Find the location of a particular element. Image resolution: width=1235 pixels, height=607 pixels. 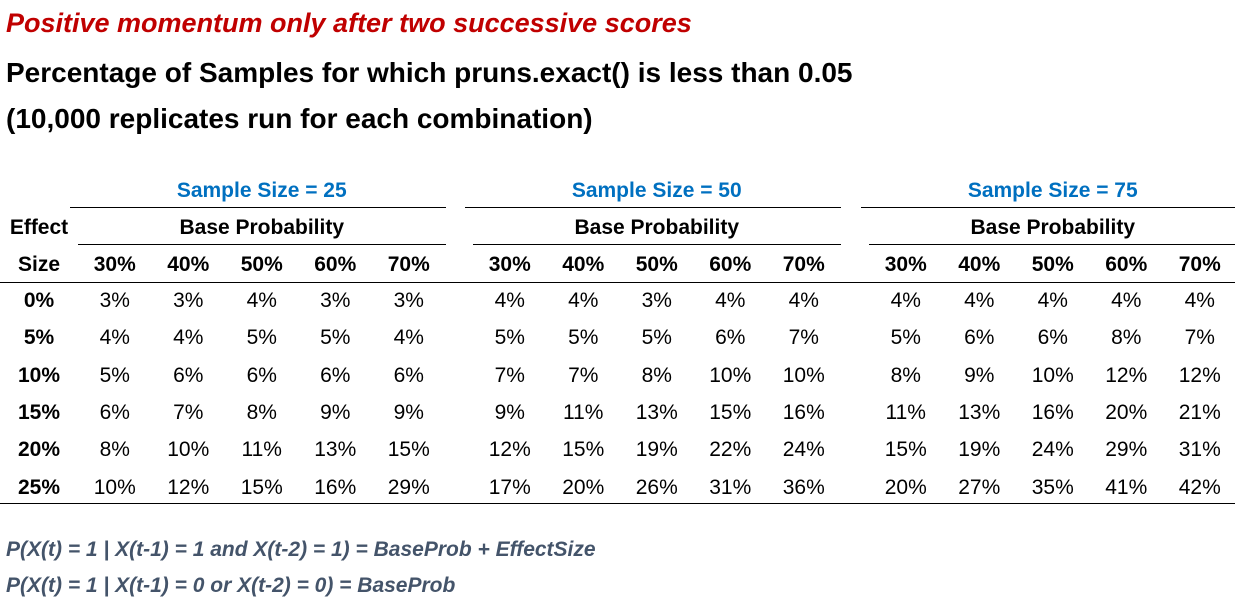

effect-size-label: 15% is located at coordinates (39, 412).